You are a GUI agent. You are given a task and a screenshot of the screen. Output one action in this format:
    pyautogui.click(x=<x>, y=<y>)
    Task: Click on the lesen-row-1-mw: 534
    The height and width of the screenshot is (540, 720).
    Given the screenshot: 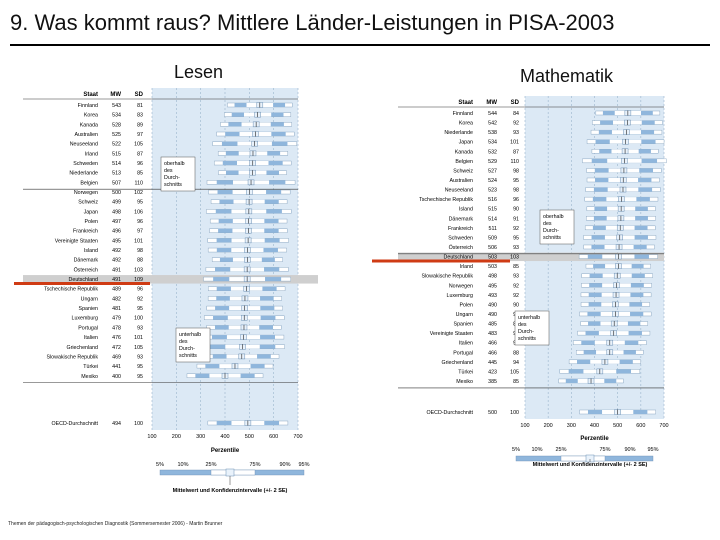 What is the action you would take?
    pyautogui.click(x=116, y=116)
    